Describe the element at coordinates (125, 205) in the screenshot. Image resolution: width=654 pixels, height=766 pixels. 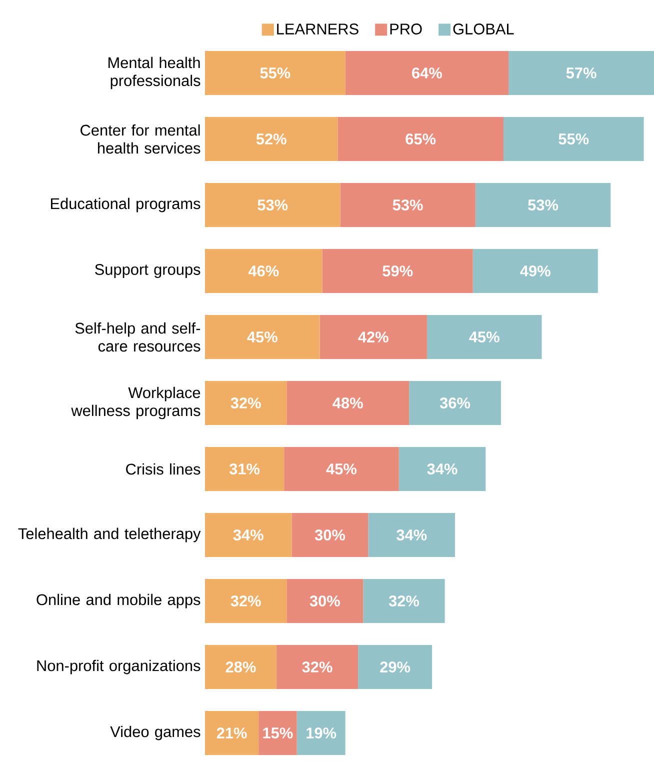
I see `y-tick-label: Educational programs` at that location.